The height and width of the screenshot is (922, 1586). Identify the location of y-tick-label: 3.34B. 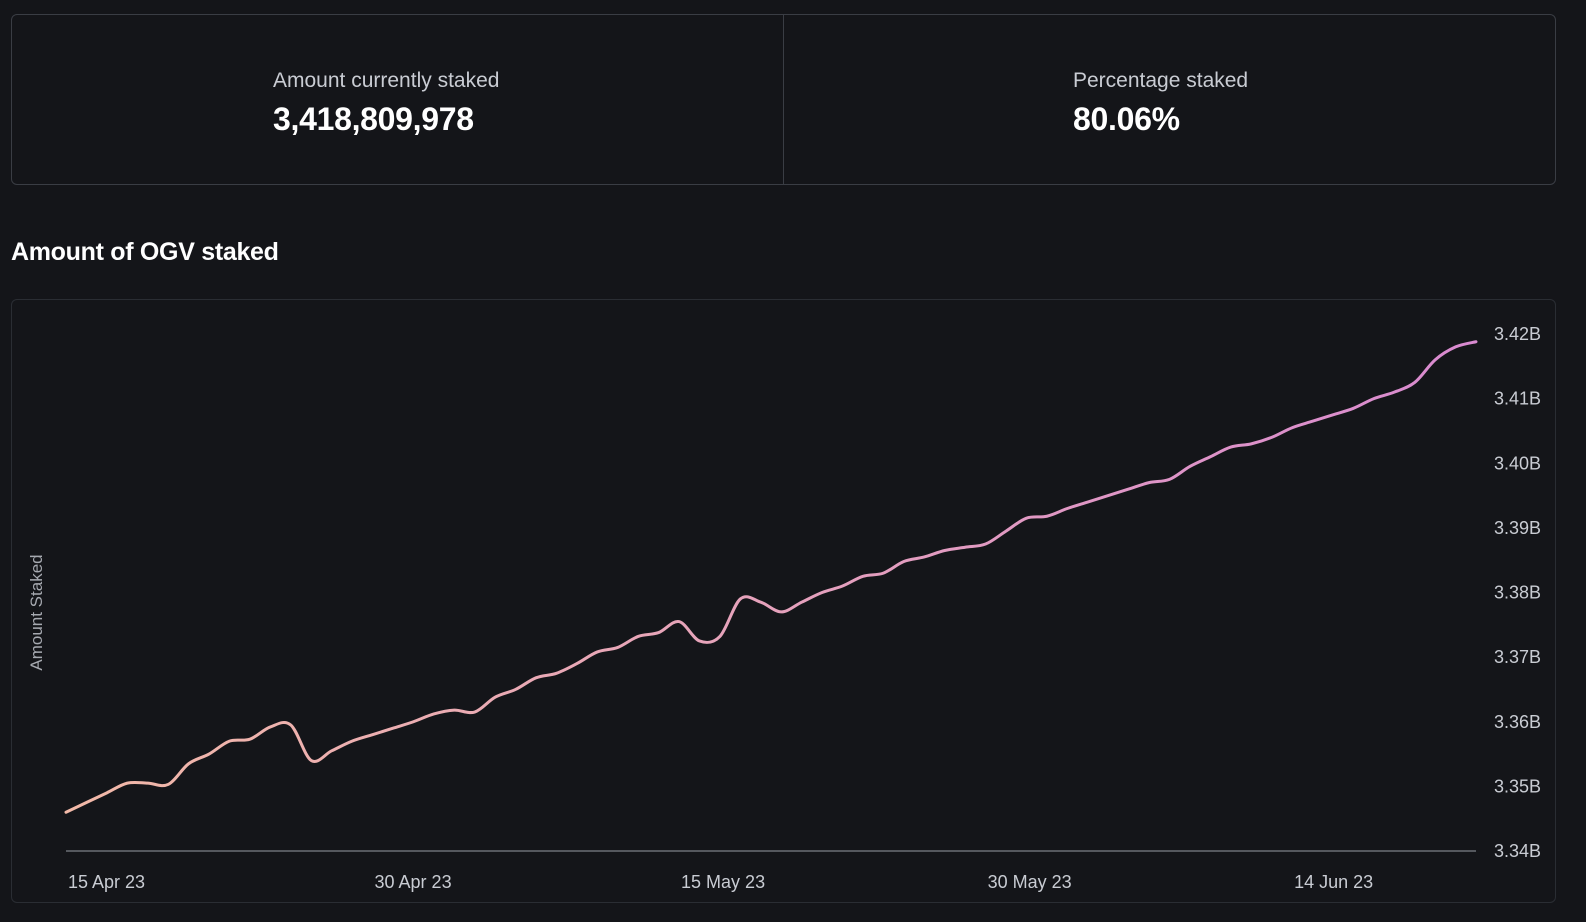
(1517, 851).